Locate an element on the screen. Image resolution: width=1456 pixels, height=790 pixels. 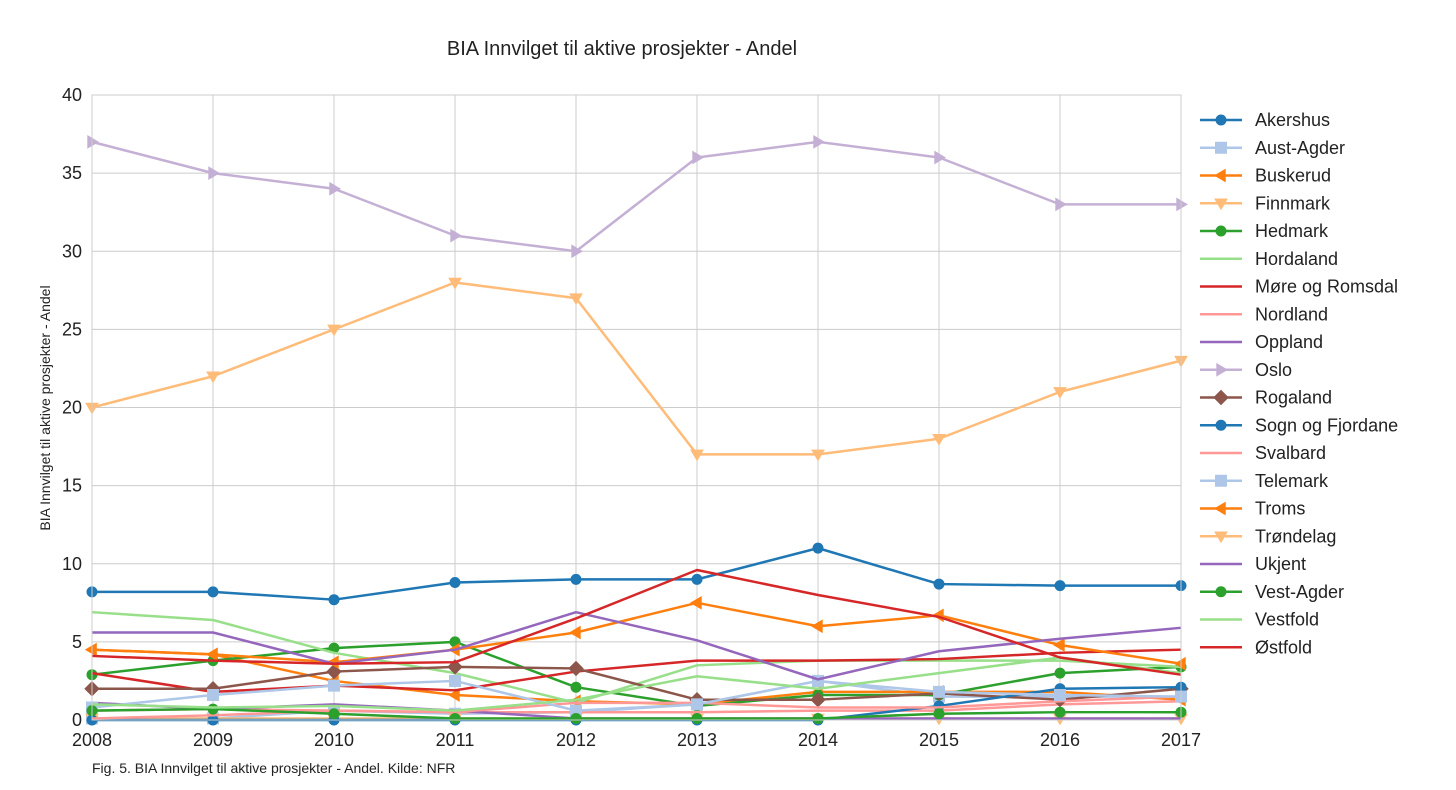
x-tick-label: 2015 is located at coordinates (939, 740).